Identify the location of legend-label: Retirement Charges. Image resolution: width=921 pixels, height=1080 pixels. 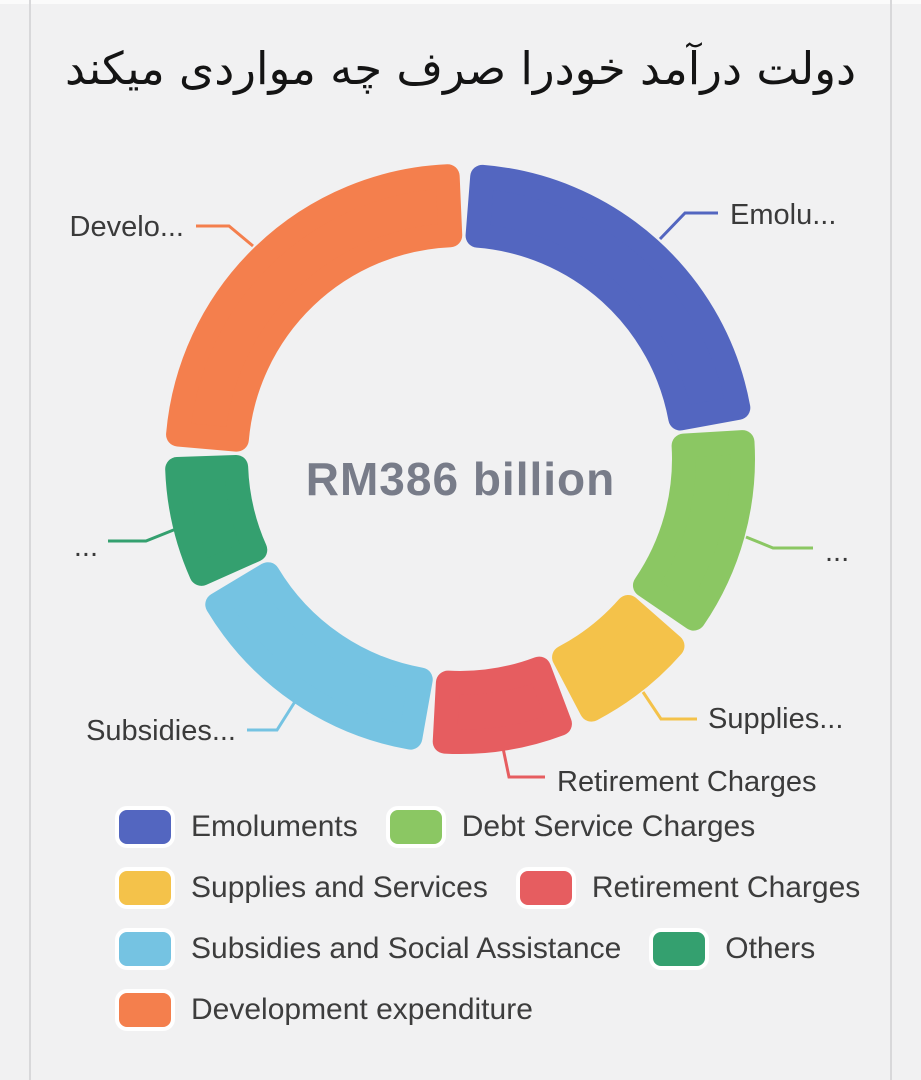
(726, 887).